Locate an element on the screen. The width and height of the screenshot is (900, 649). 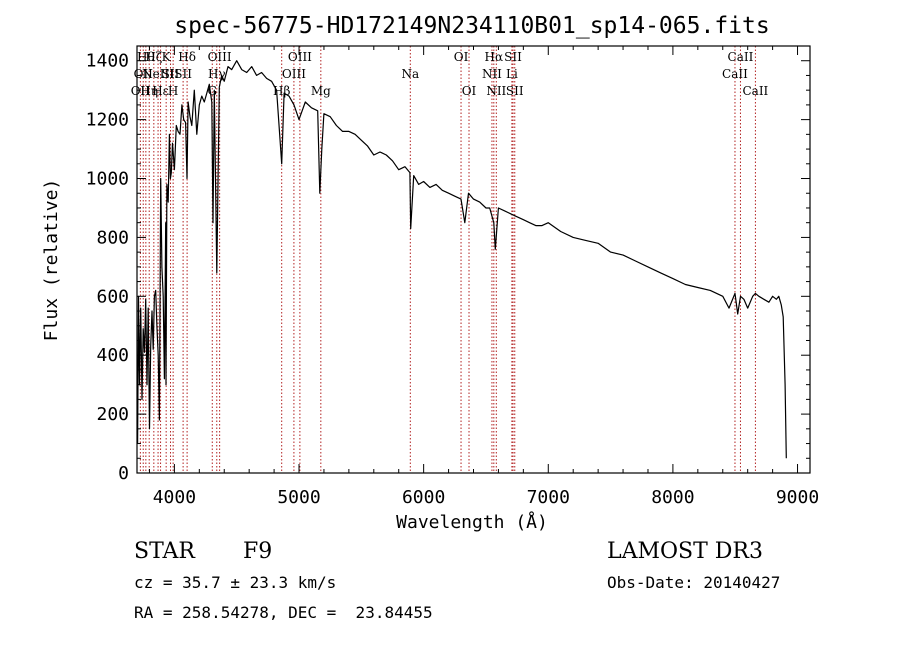
marker-label-1: OII is located at coordinates (144, 74).